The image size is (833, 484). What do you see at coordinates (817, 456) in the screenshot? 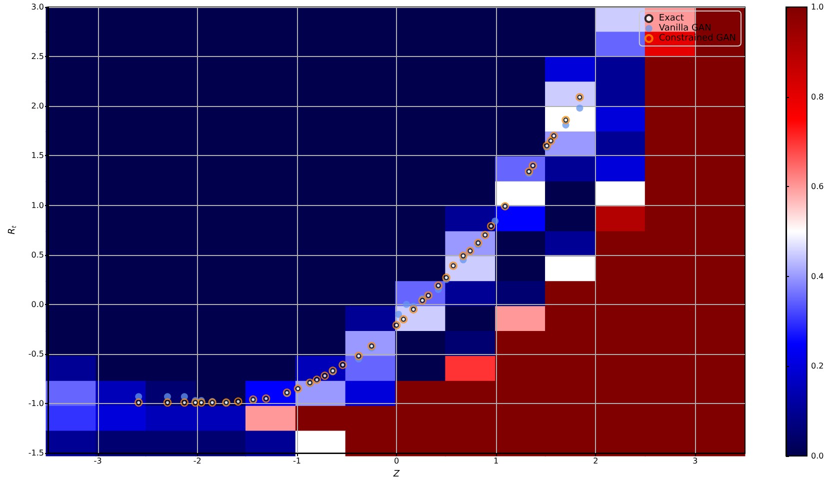
I see `color-bar-label: 0.0` at bounding box center [817, 456].